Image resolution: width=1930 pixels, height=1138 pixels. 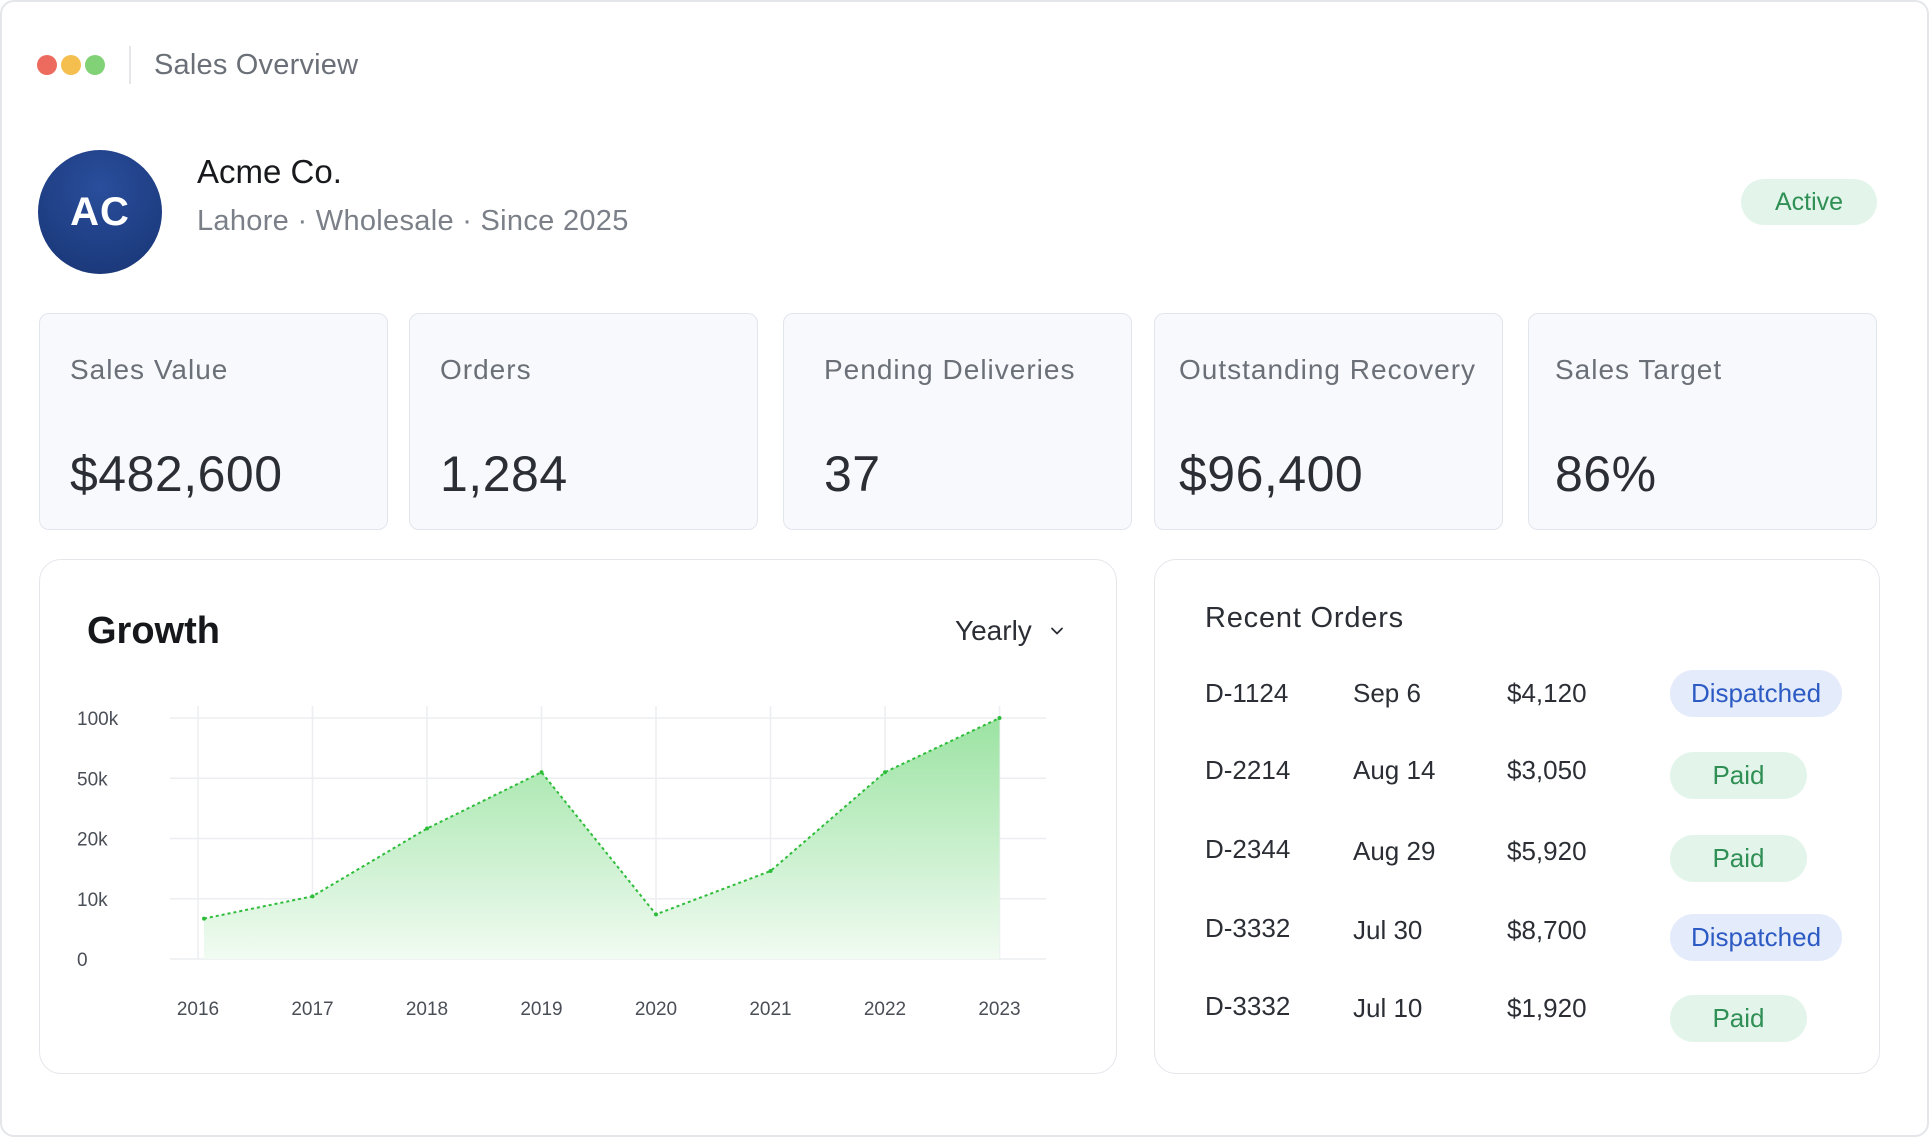 I want to click on data-point-2016, so click(x=204, y=918).